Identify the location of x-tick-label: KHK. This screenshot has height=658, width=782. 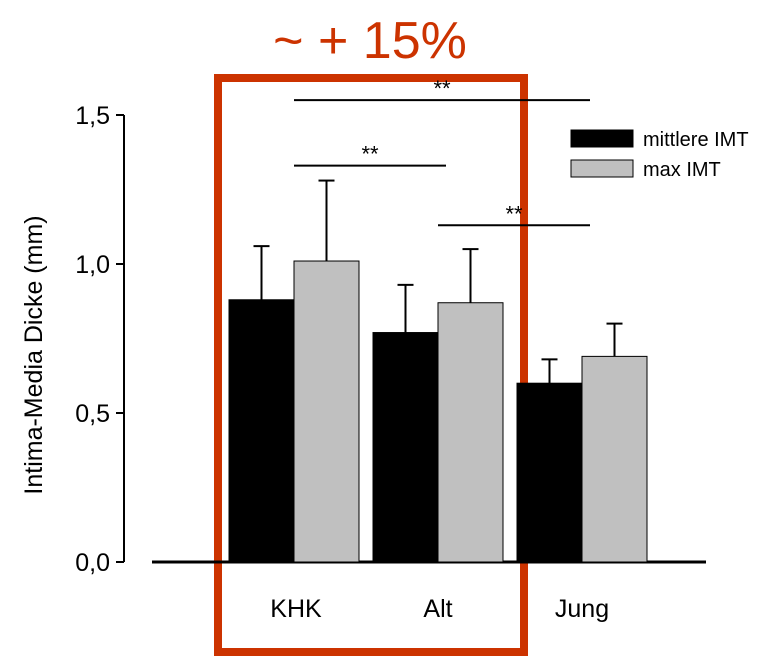
(296, 609).